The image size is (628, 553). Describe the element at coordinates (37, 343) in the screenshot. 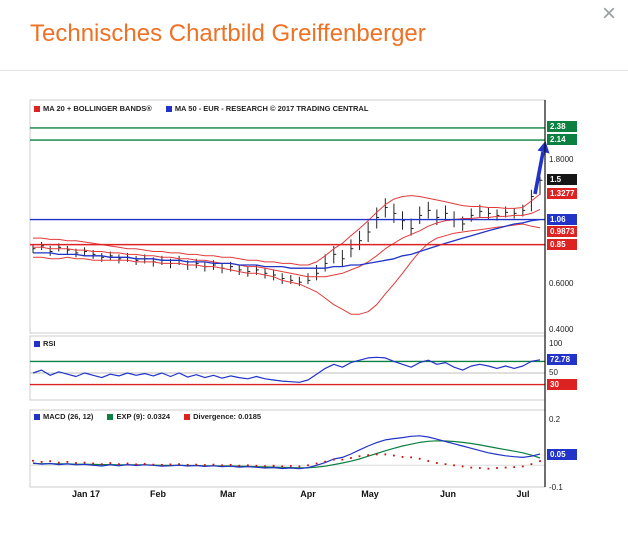

I see `rsi-swatch` at that location.